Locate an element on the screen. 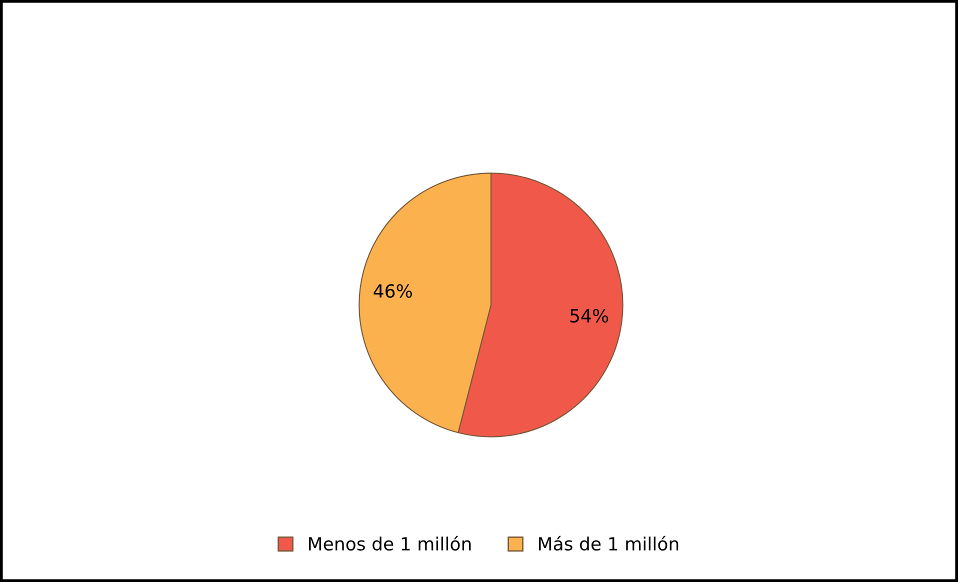  legend-label: Menos de 1 millón is located at coordinates (390, 543).